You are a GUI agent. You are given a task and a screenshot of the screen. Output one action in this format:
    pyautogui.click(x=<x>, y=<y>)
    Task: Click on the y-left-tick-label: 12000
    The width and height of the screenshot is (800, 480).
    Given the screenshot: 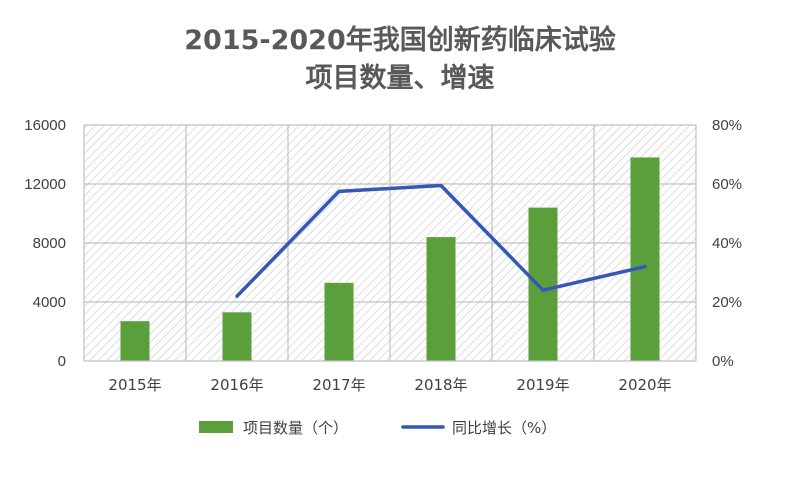 What is the action you would take?
    pyautogui.click(x=45, y=184)
    